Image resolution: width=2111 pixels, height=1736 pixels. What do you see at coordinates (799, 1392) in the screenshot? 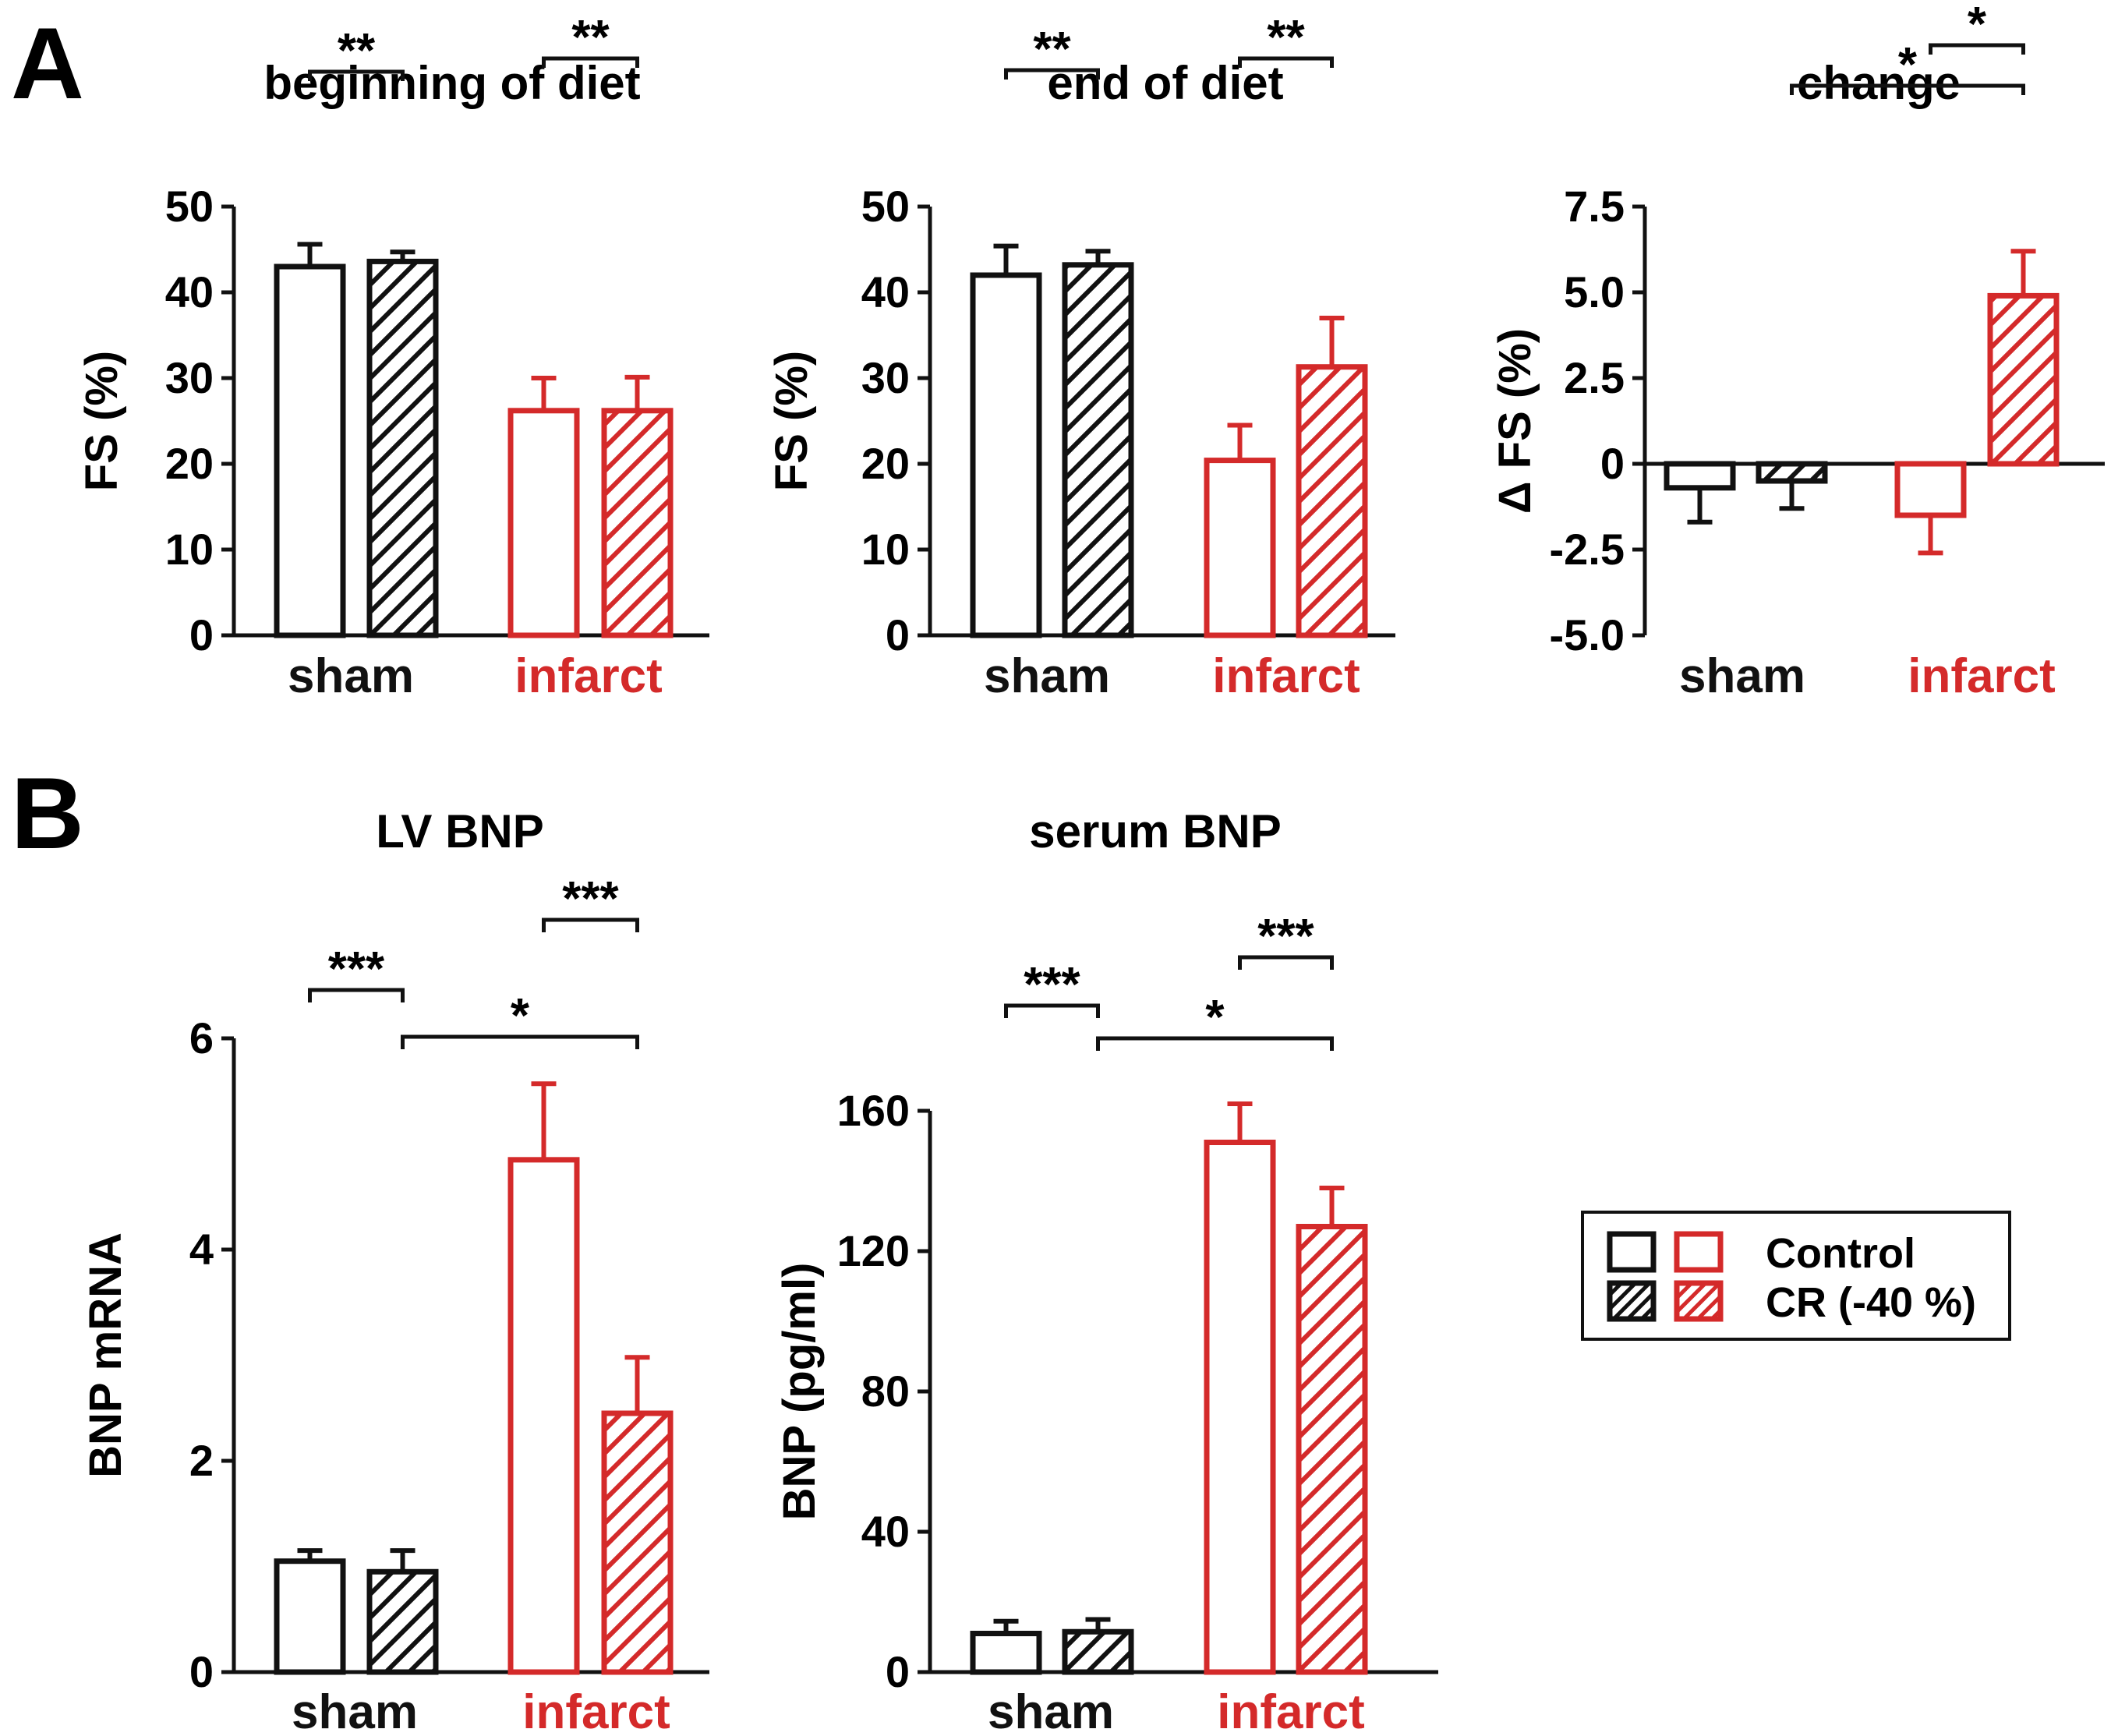
I see `y-axis-label: BNP (pg/ml)` at bounding box center [799, 1392].